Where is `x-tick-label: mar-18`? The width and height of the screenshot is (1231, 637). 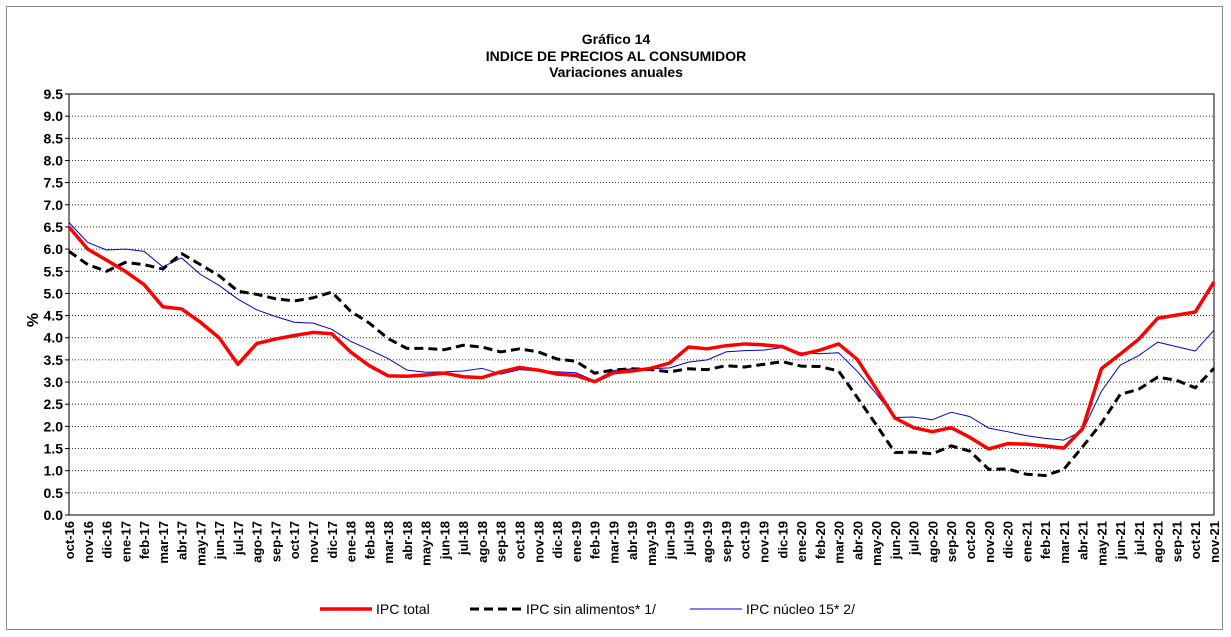 x-tick-label: mar-18 is located at coordinates (388, 542).